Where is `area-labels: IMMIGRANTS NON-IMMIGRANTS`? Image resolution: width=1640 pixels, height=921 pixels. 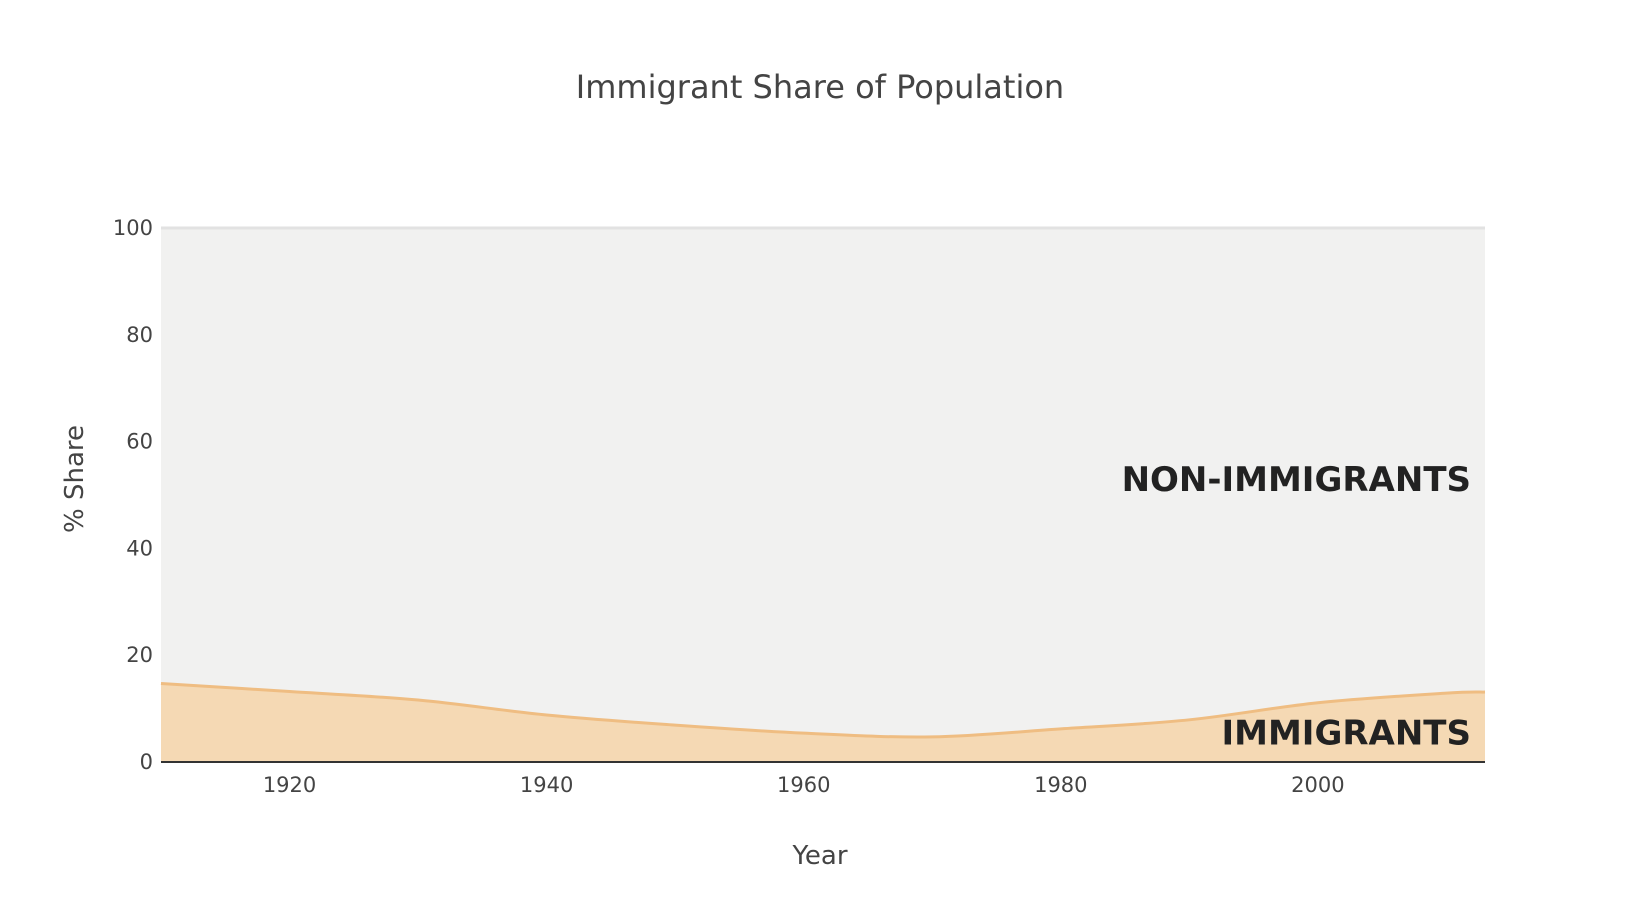
area-labels: IMMIGRANTS NON-IMMIGRANTS is located at coordinates (1296, 607).